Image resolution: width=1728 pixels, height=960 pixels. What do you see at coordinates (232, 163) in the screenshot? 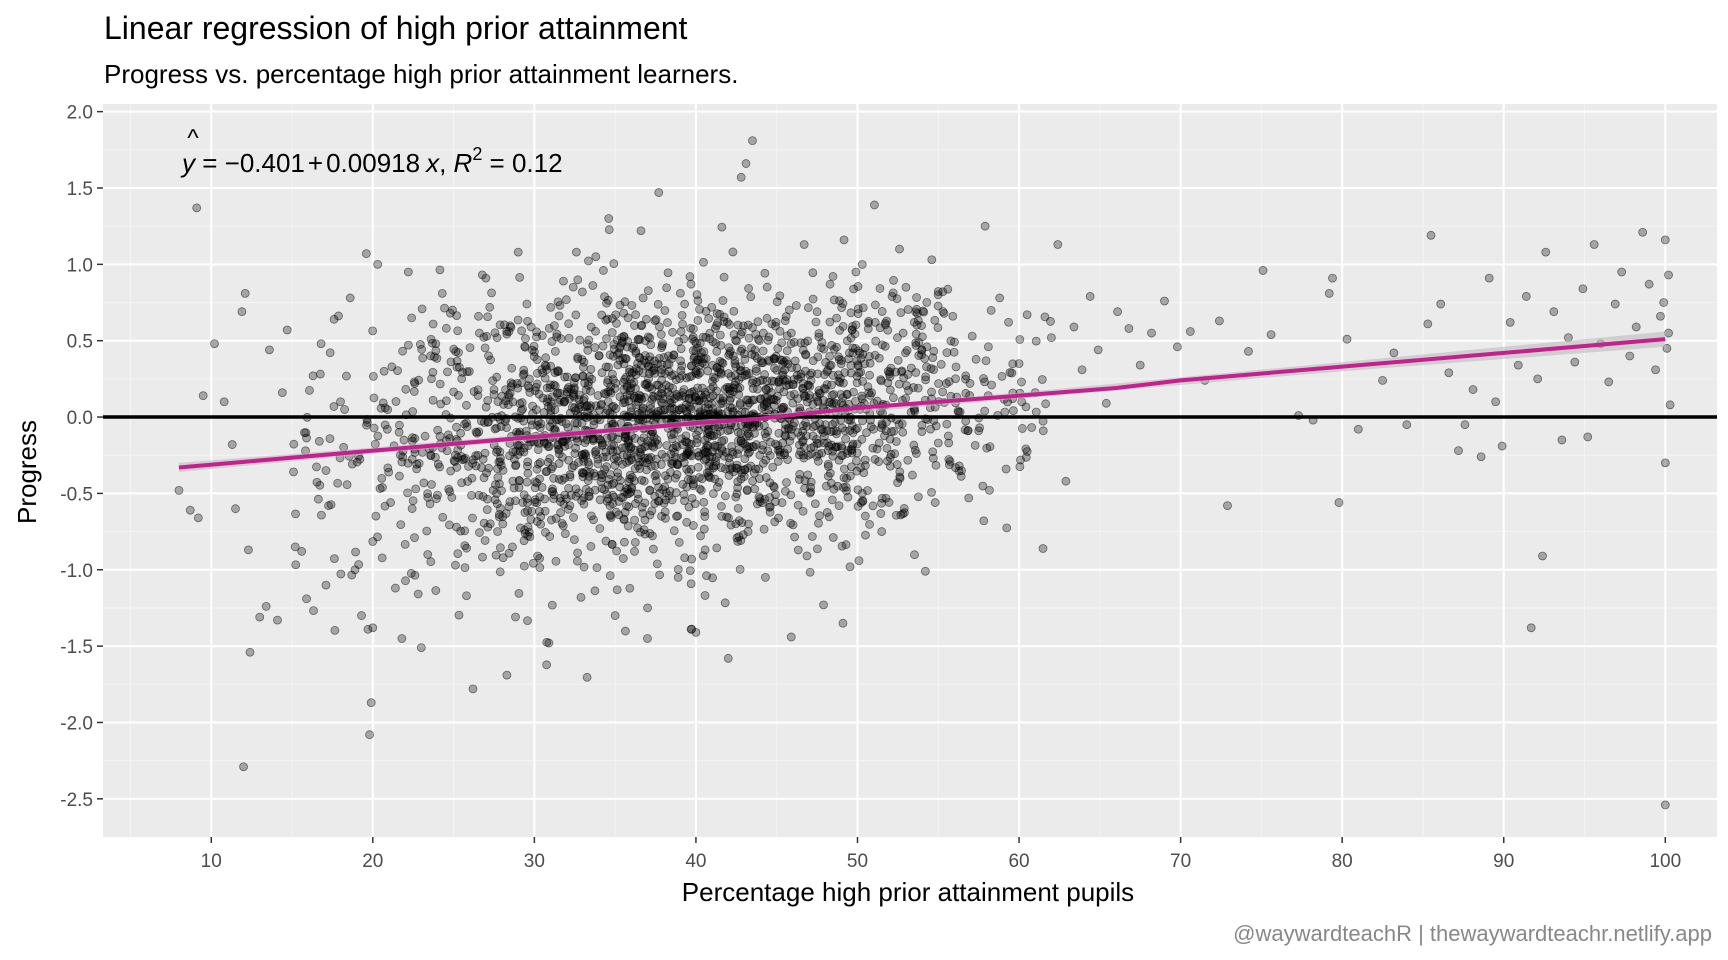
I see `equation-minus: −` at bounding box center [232, 163].